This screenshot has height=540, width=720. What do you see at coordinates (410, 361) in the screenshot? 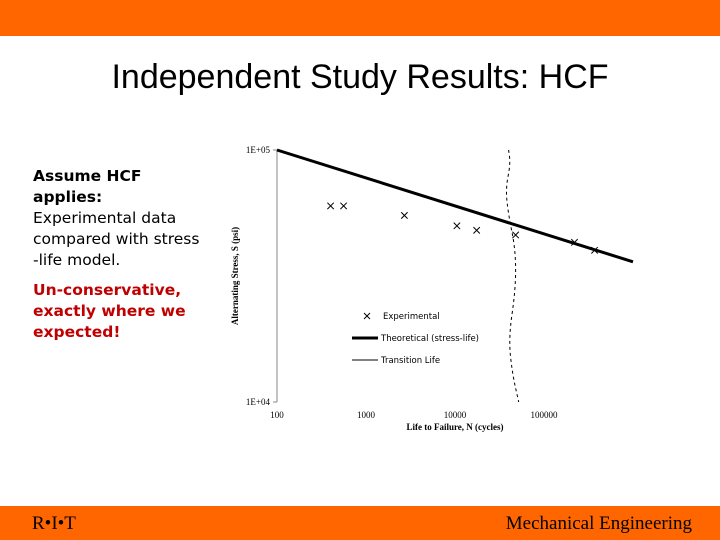
I see `legend-label-transition: Transition Life` at bounding box center [410, 361].